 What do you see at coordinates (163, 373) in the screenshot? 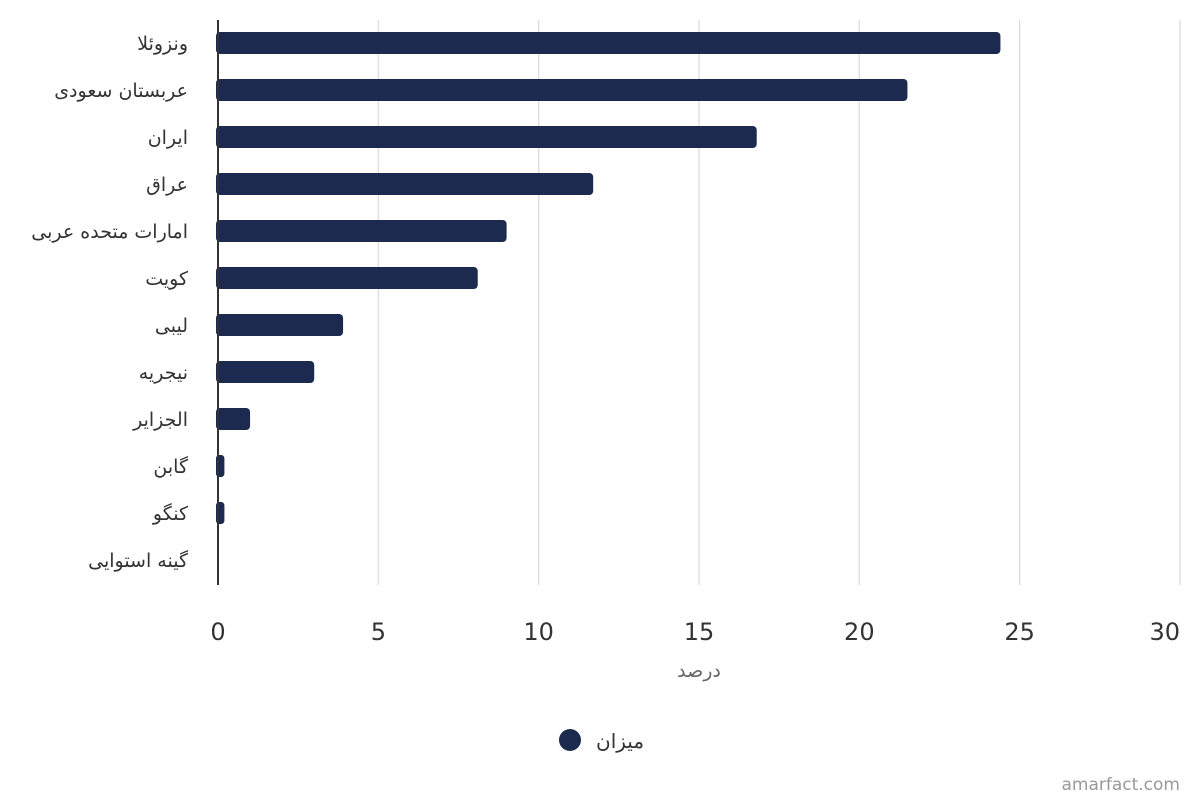
I see `category-label: نیجریه` at bounding box center [163, 373].